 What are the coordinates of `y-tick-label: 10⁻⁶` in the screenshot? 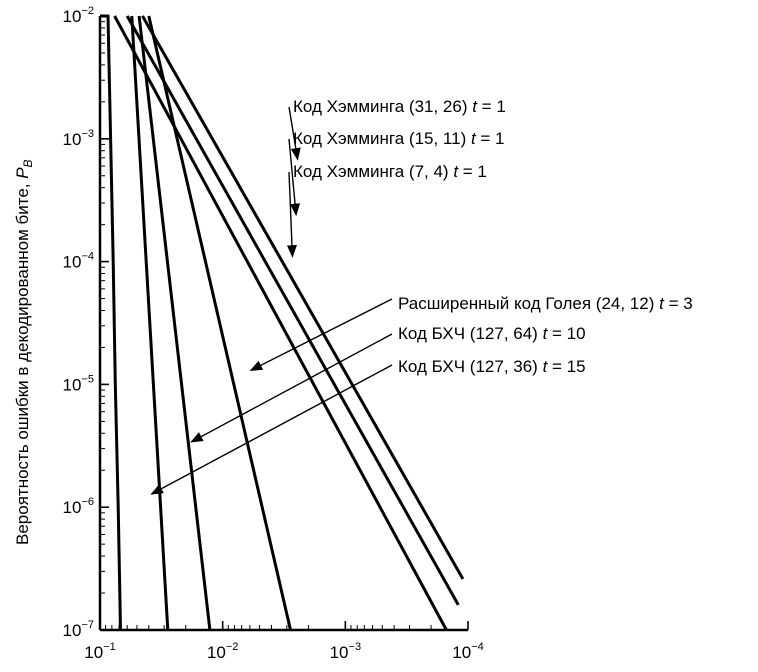 It's located at (78, 506).